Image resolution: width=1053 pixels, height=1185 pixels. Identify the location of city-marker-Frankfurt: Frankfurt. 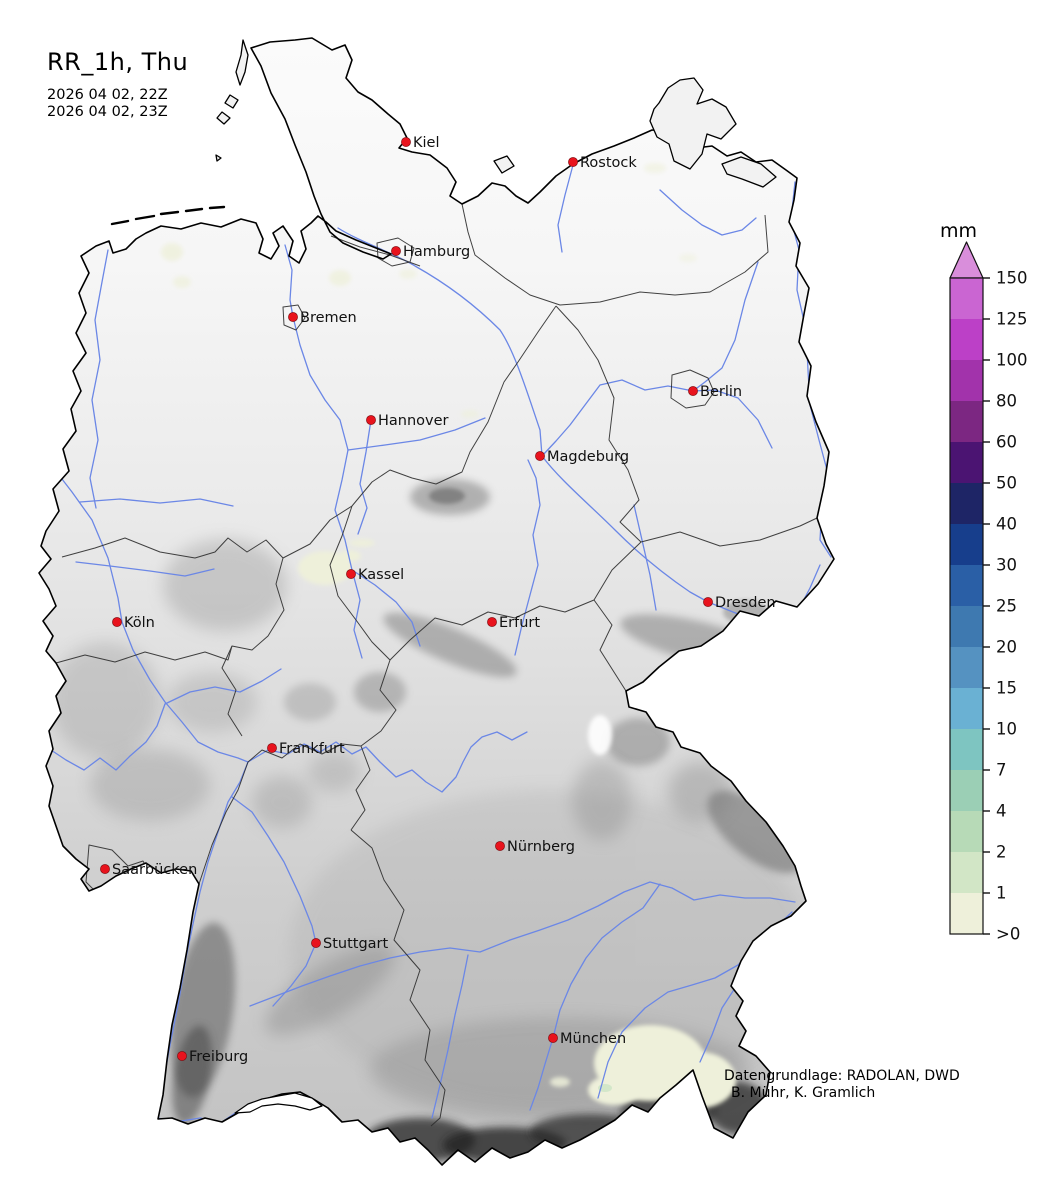
(306, 749).